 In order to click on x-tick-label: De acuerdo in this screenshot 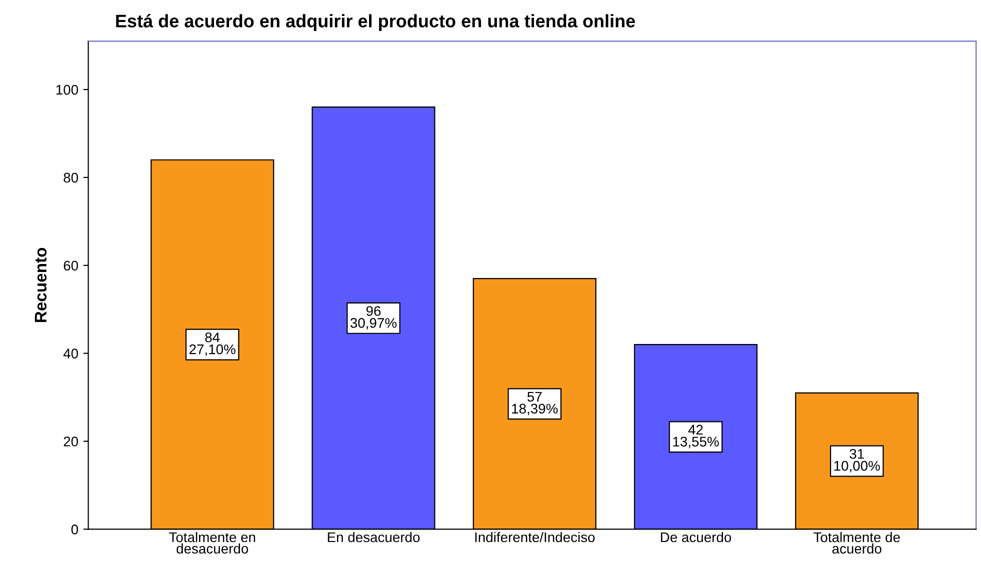, I will do `click(696, 537)`.